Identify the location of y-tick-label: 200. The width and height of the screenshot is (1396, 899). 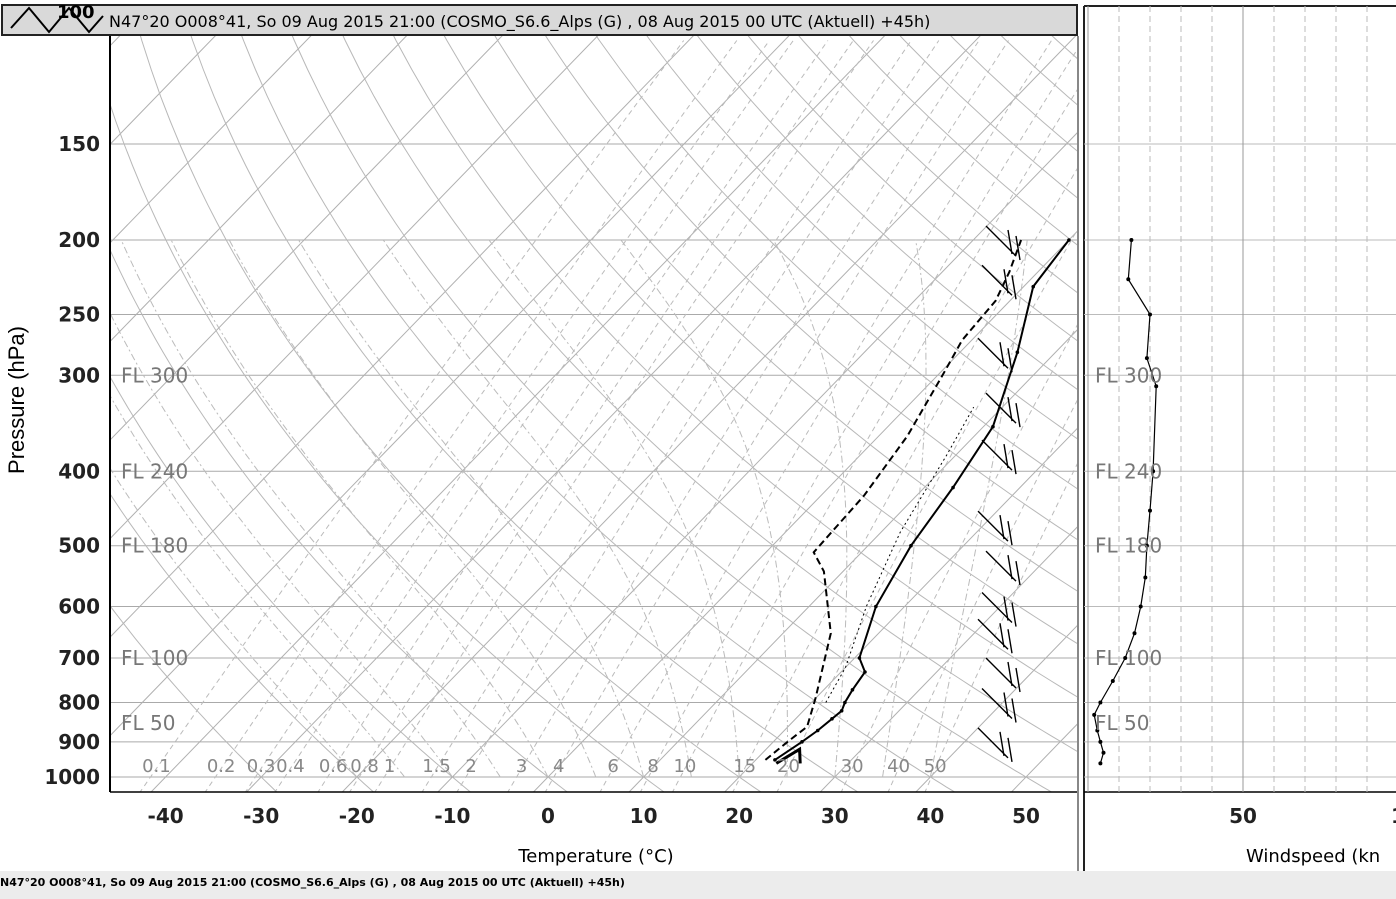
(79, 240).